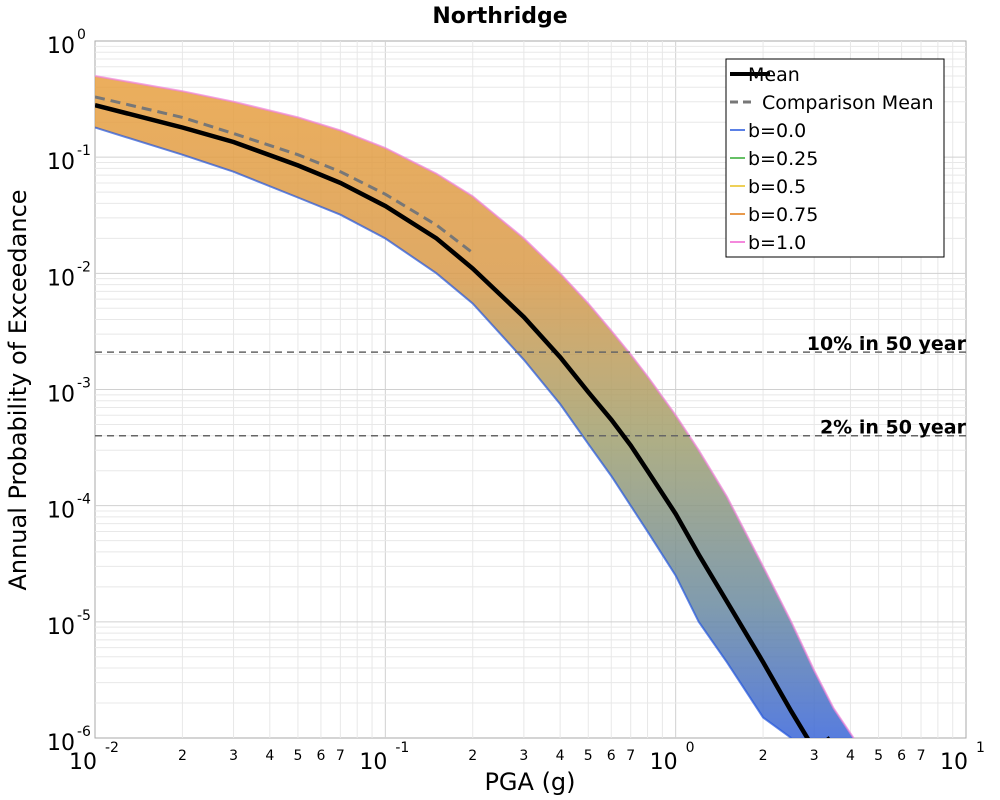 This screenshot has width=1000, height=800. I want to click on legend-label-b075: b=0.75, so click(783, 215).